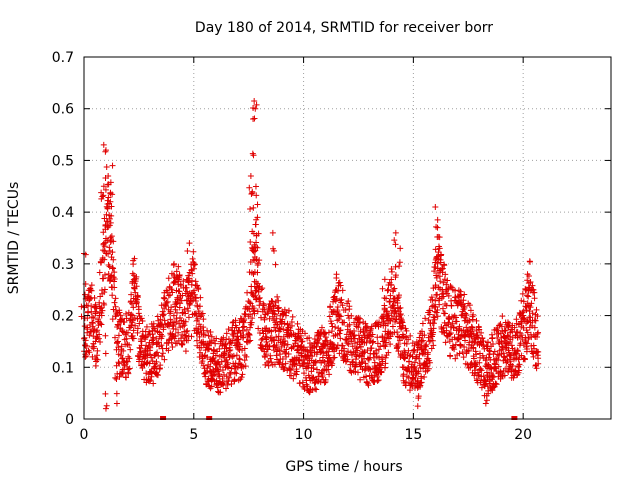  What do you see at coordinates (413, 435) in the screenshot?
I see `x-tick-label: 15` at bounding box center [413, 435].